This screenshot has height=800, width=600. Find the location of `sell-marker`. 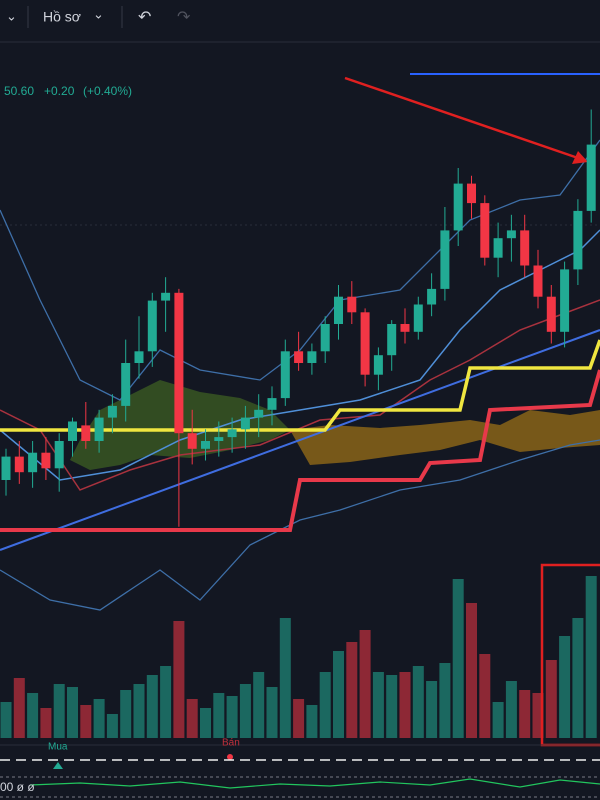

sell-marker is located at coordinates (230, 757).